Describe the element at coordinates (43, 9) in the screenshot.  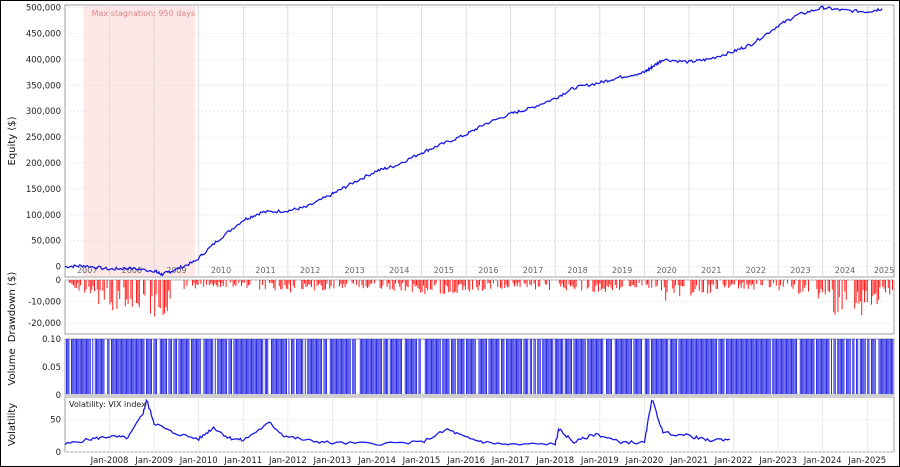
I see `equity-y-tick: 500,000` at that location.